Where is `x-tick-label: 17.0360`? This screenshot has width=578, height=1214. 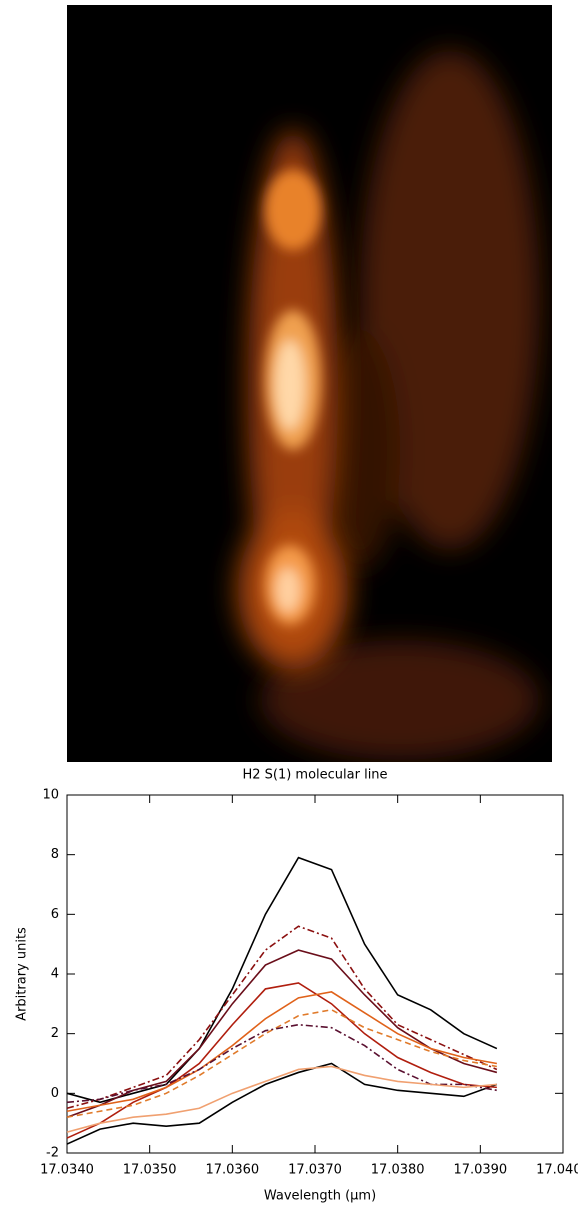
x-tick-label: 17.0360 is located at coordinates (232, 1170).